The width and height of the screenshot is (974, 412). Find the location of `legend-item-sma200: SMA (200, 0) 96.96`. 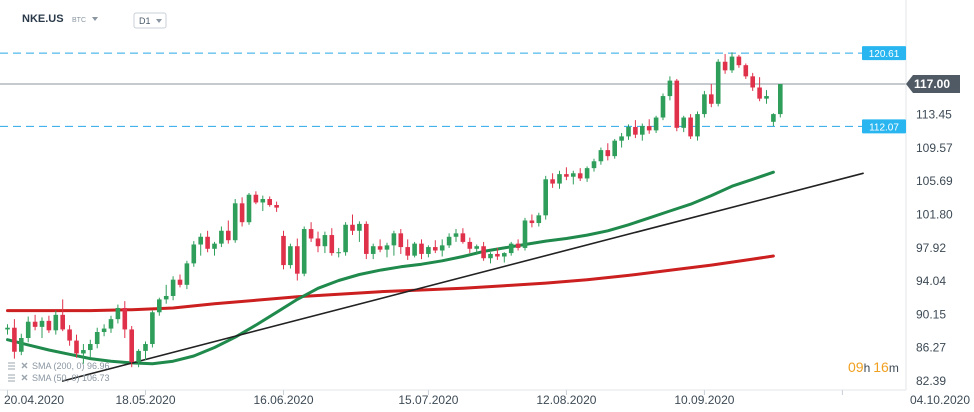

legend-item-sma200: SMA (200, 0) 96.96 is located at coordinates (59, 366).